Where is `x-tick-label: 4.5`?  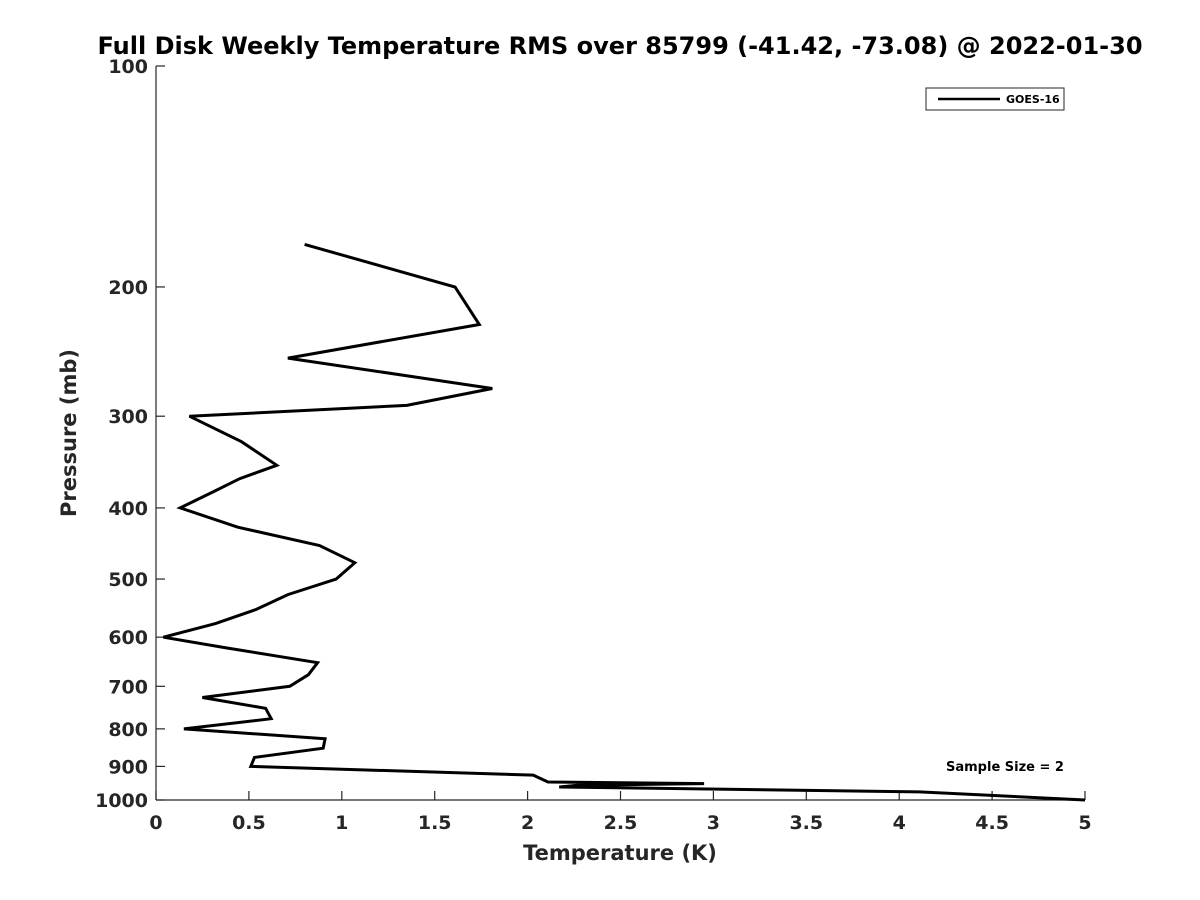
x-tick-label: 4.5 is located at coordinates (992, 823).